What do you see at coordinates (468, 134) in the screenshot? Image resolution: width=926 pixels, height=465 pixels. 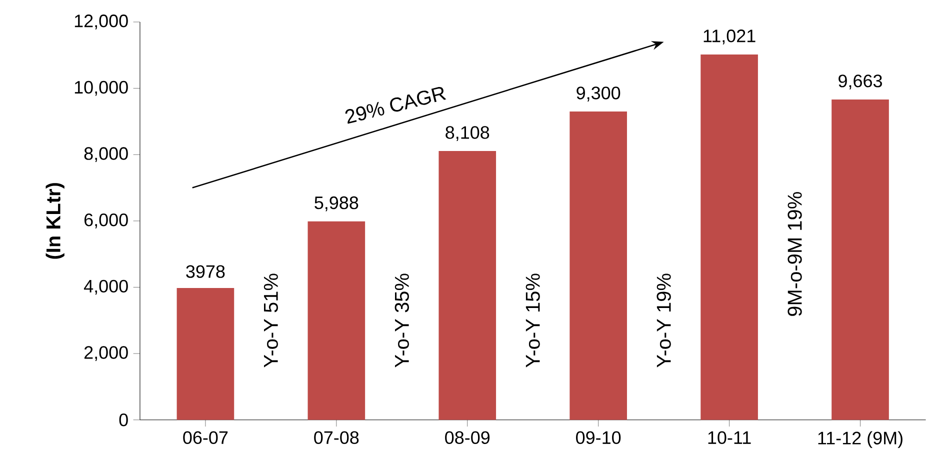 I see `data-label: 8,108` at bounding box center [468, 134].